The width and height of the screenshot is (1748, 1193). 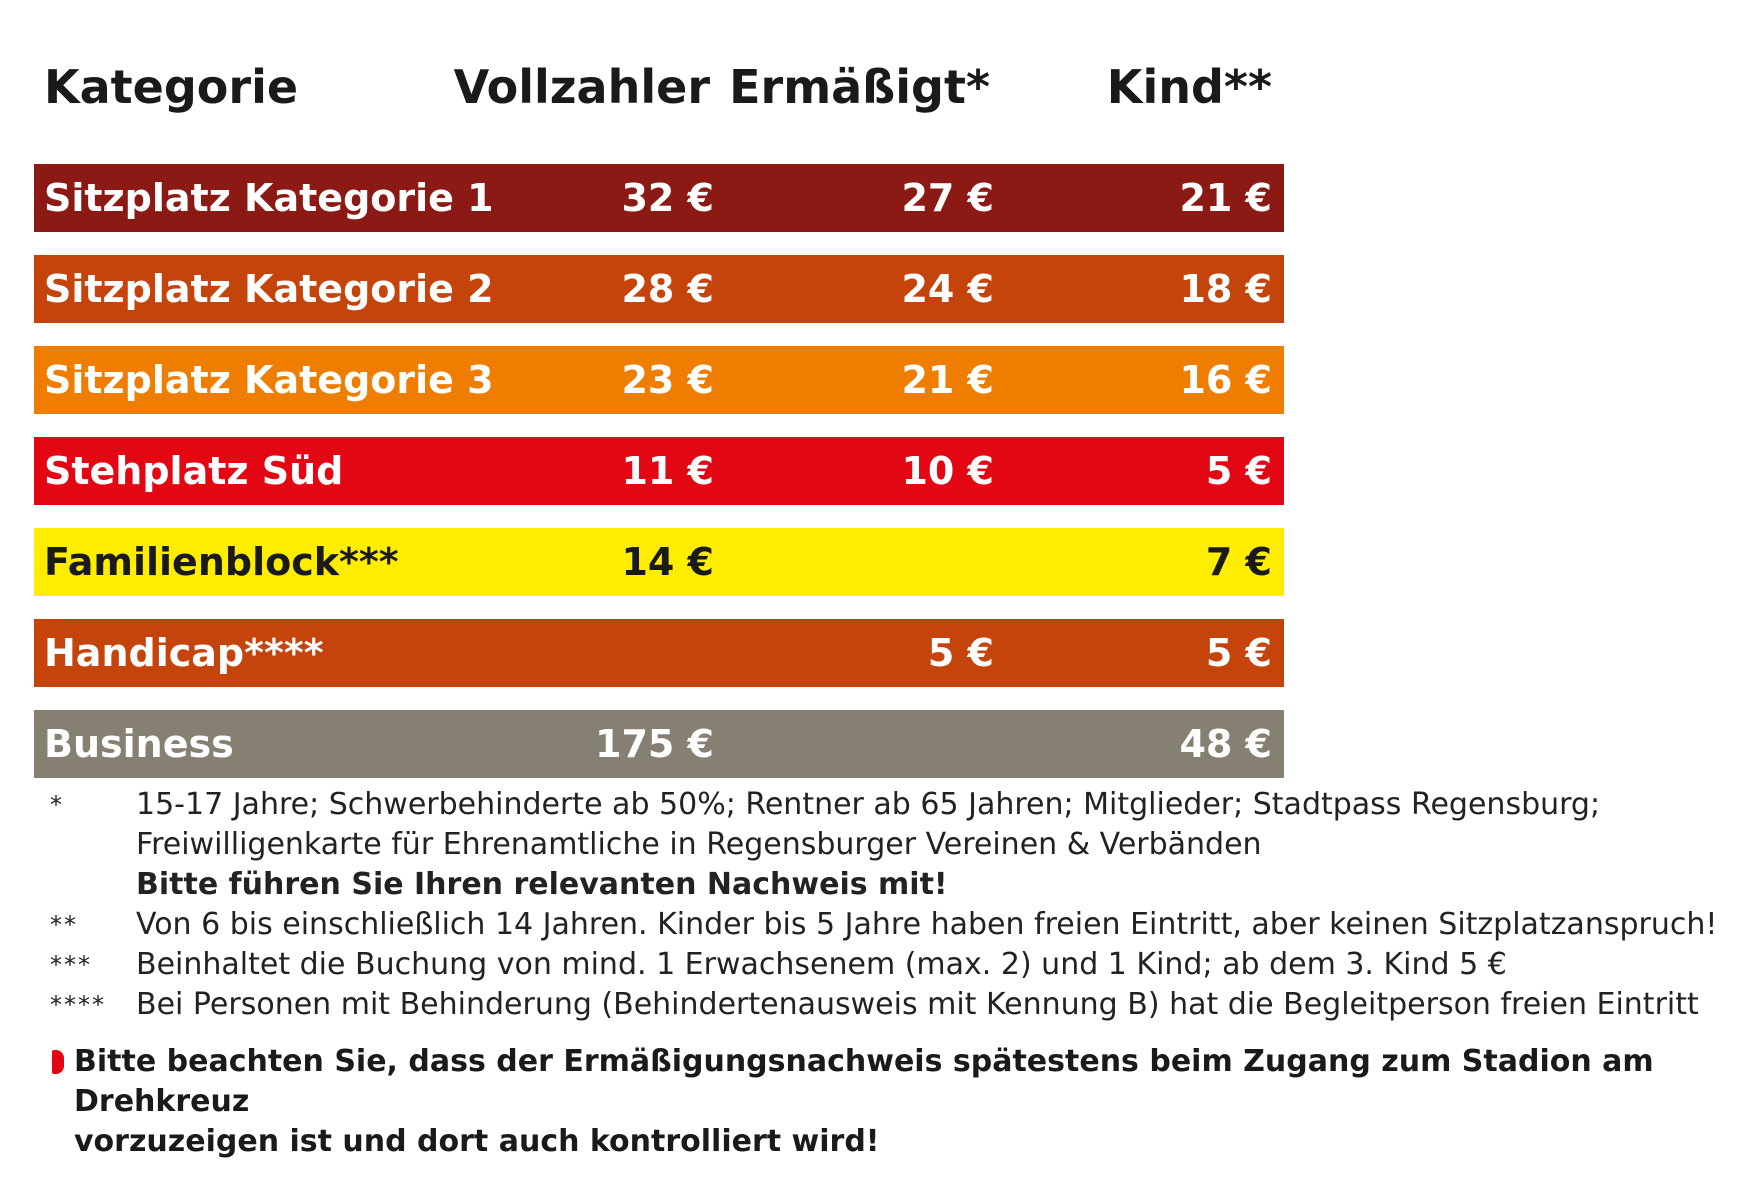 What do you see at coordinates (947, 380) in the screenshot?
I see `price-ermaessigt: 21 €` at bounding box center [947, 380].